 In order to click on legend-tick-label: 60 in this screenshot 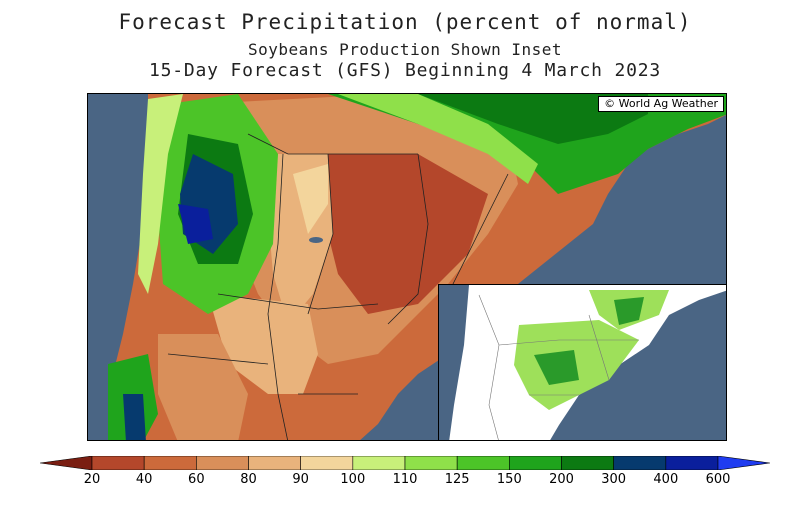, I will do `click(196, 479)`.